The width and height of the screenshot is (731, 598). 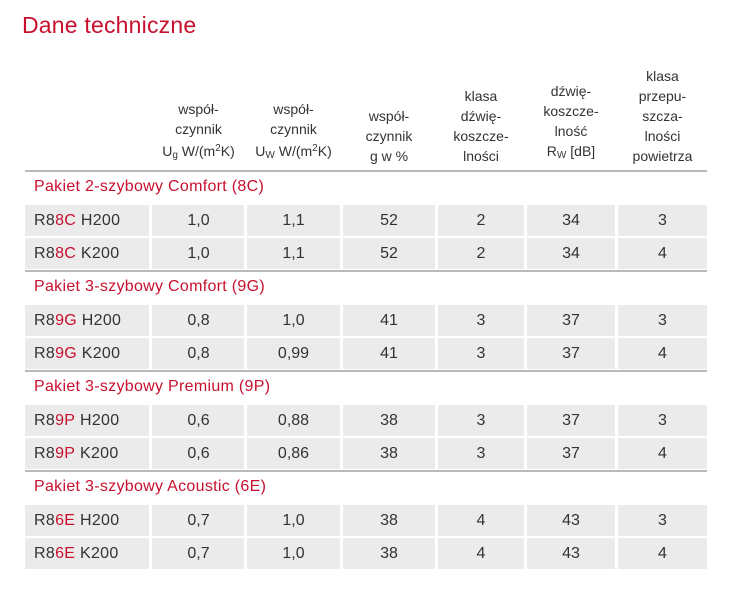 I want to click on rw-cell: 34, so click(x=571, y=253).